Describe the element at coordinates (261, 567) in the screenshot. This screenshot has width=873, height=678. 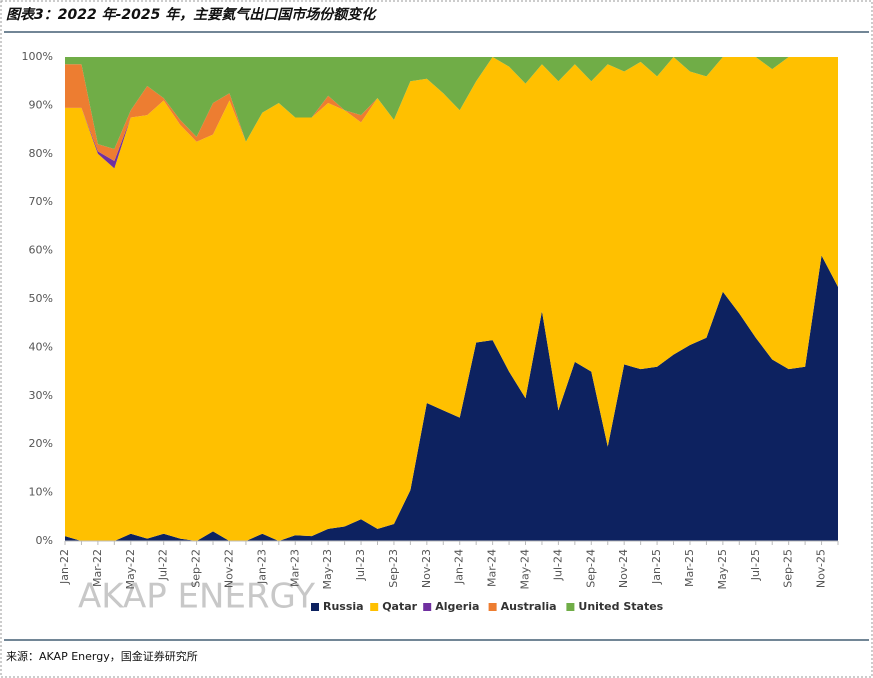
I see `x-tick-label: Jan-23` at that location.